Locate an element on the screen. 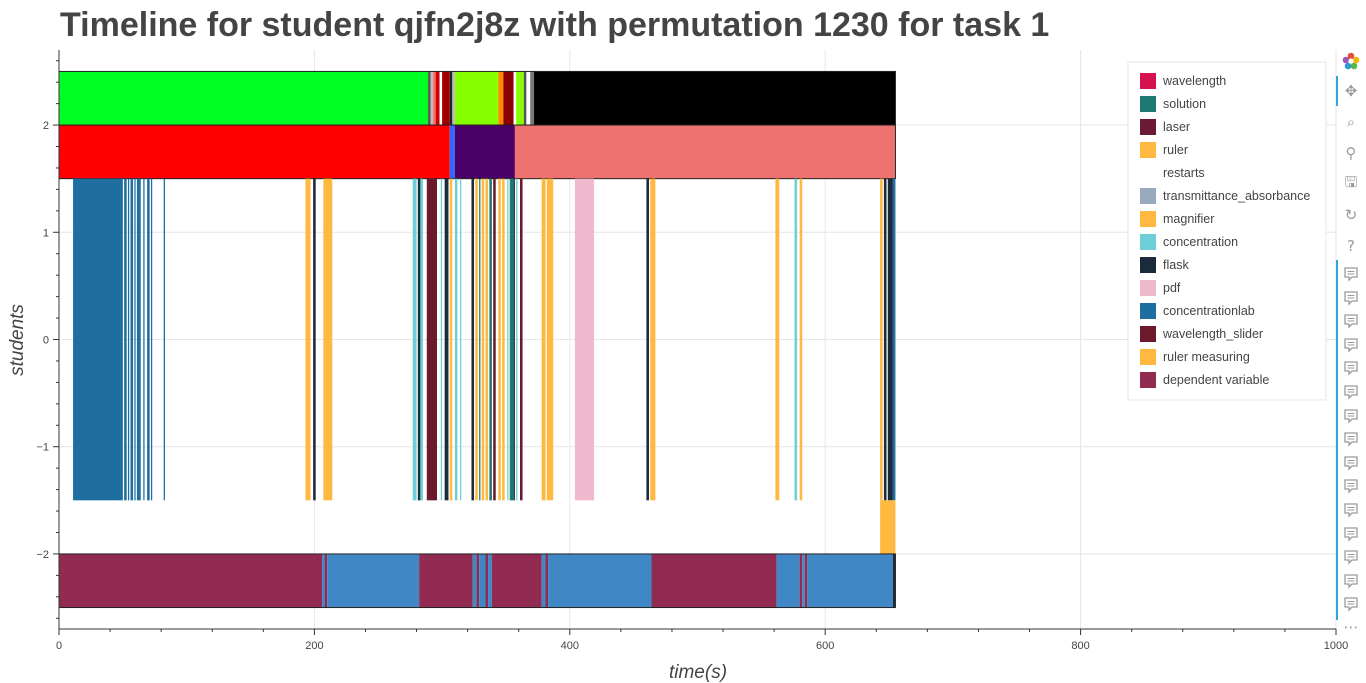 The width and height of the screenshot is (1366, 683). legend-label: concentrationlab is located at coordinates (1209, 311).